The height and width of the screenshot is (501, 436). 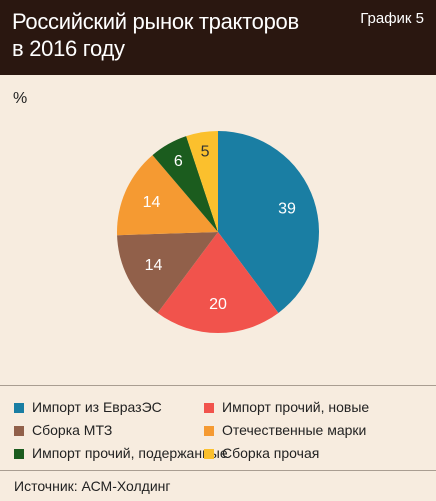 I want to click on legend-item-3: Отечественные марки, so click(x=319, y=430).